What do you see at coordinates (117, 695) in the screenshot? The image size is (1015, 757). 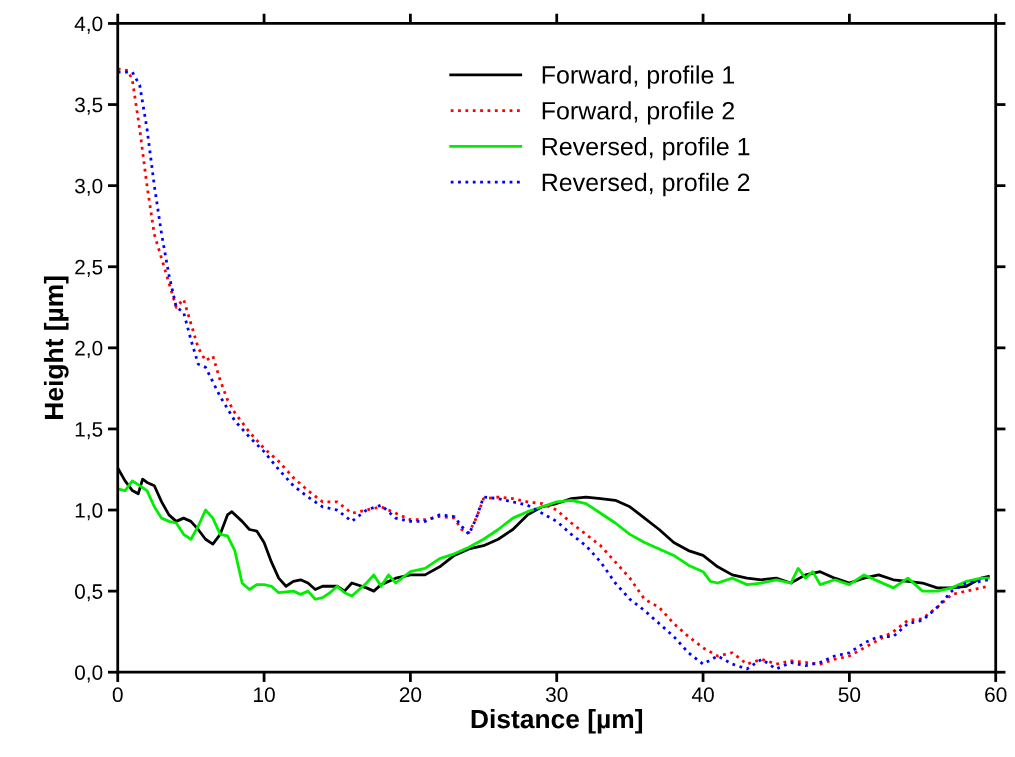 I see `x-tick-label: 0` at bounding box center [117, 695].